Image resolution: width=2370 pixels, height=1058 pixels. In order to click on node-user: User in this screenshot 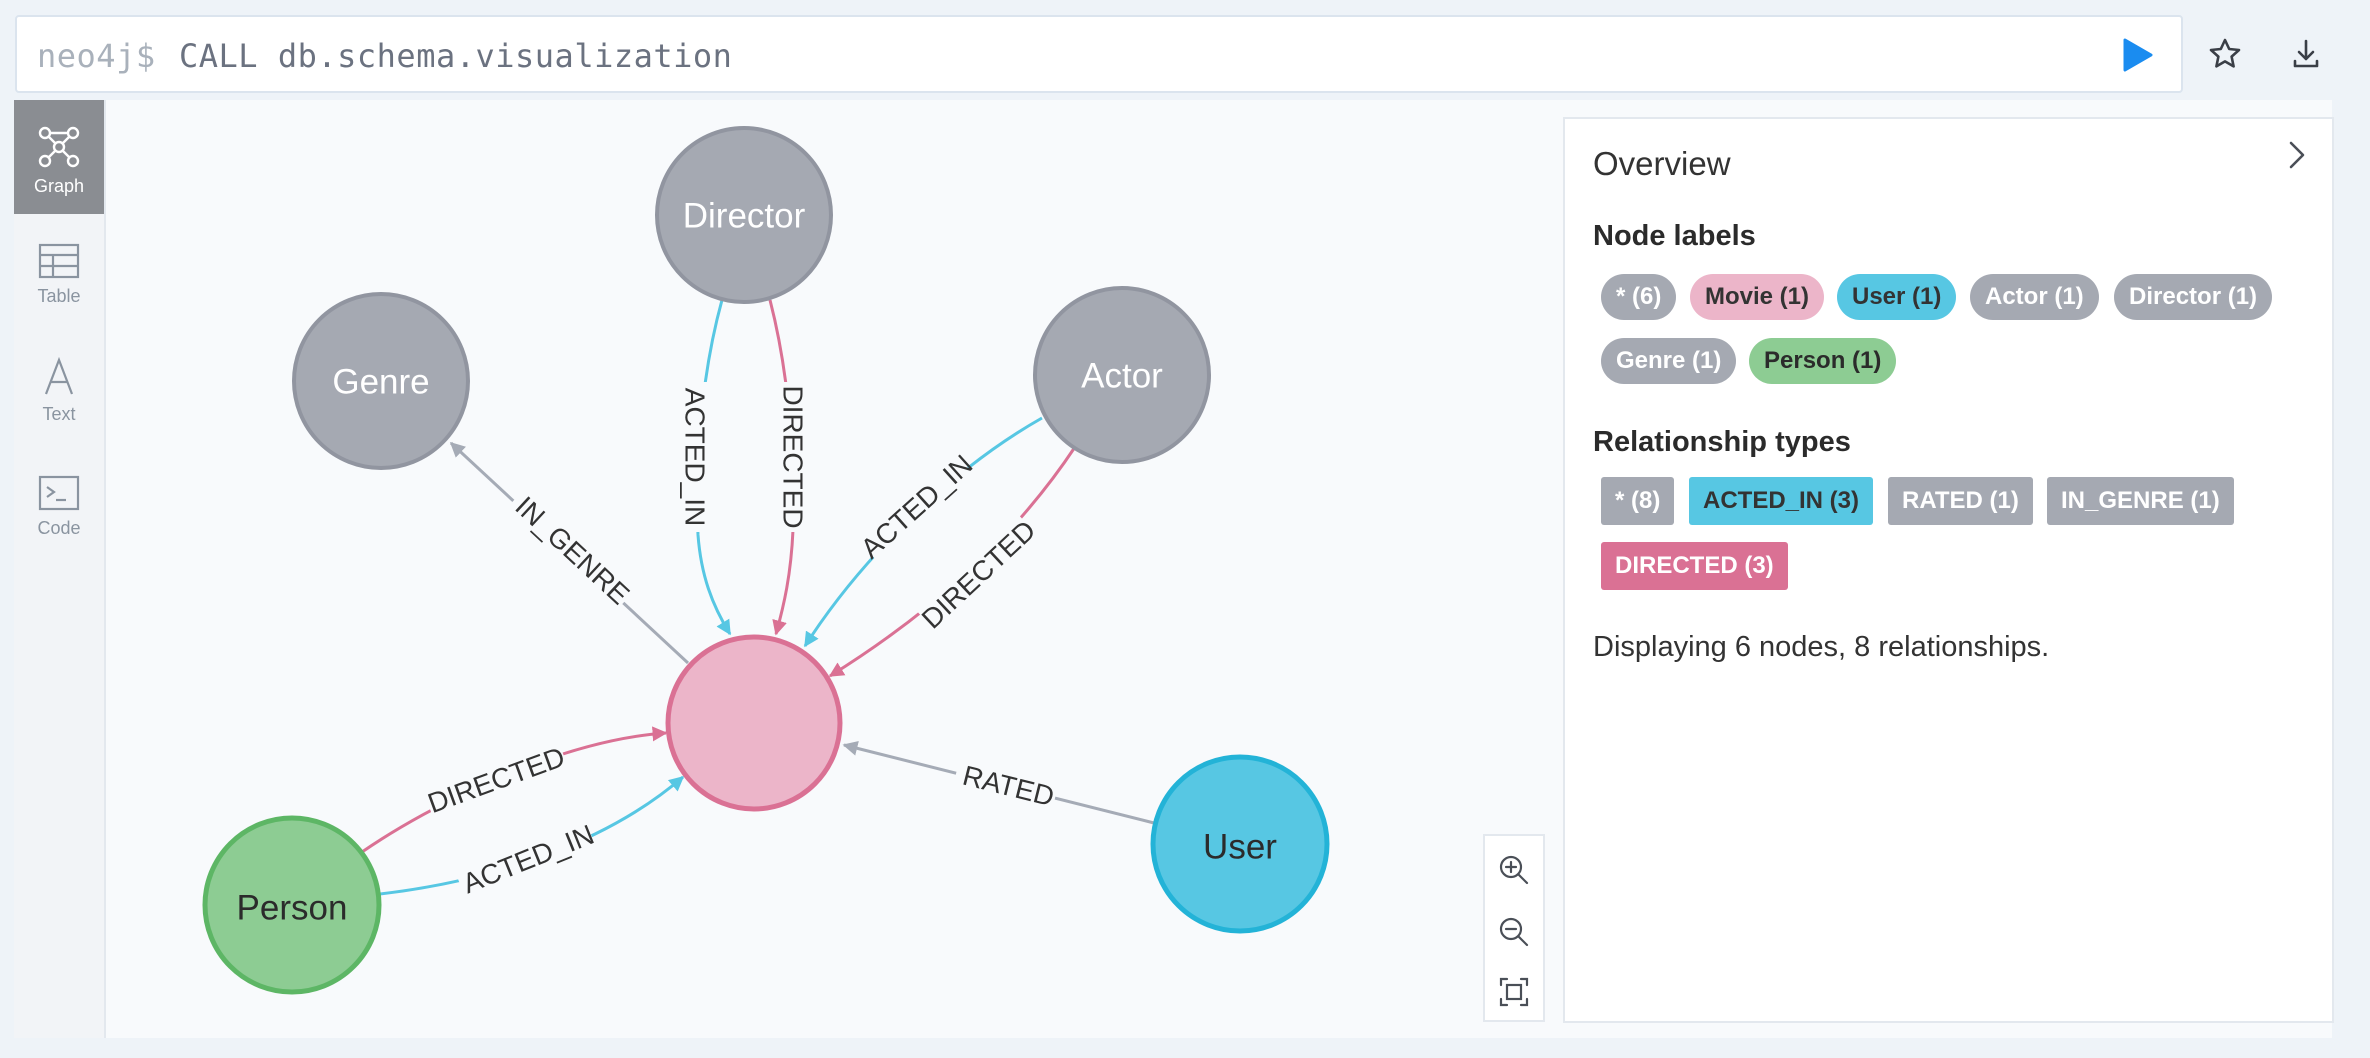, I will do `click(1240, 844)`.